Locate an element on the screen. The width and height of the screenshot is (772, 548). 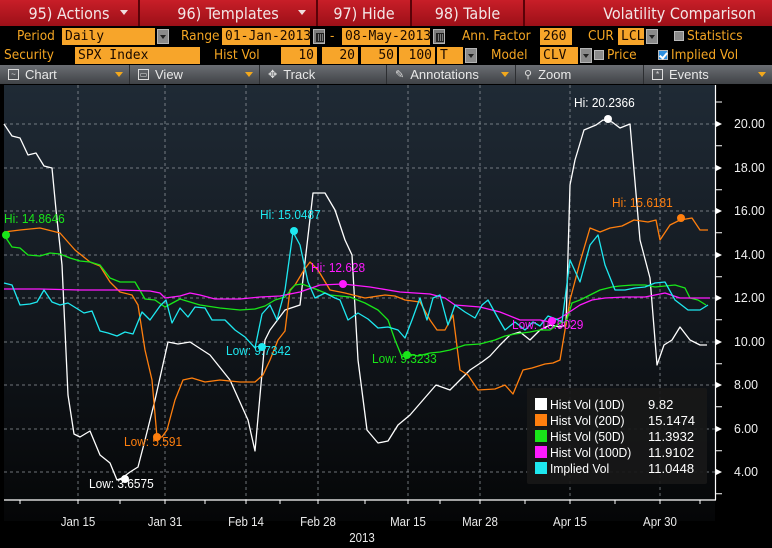
price-checkbox is located at coordinates (599, 55).